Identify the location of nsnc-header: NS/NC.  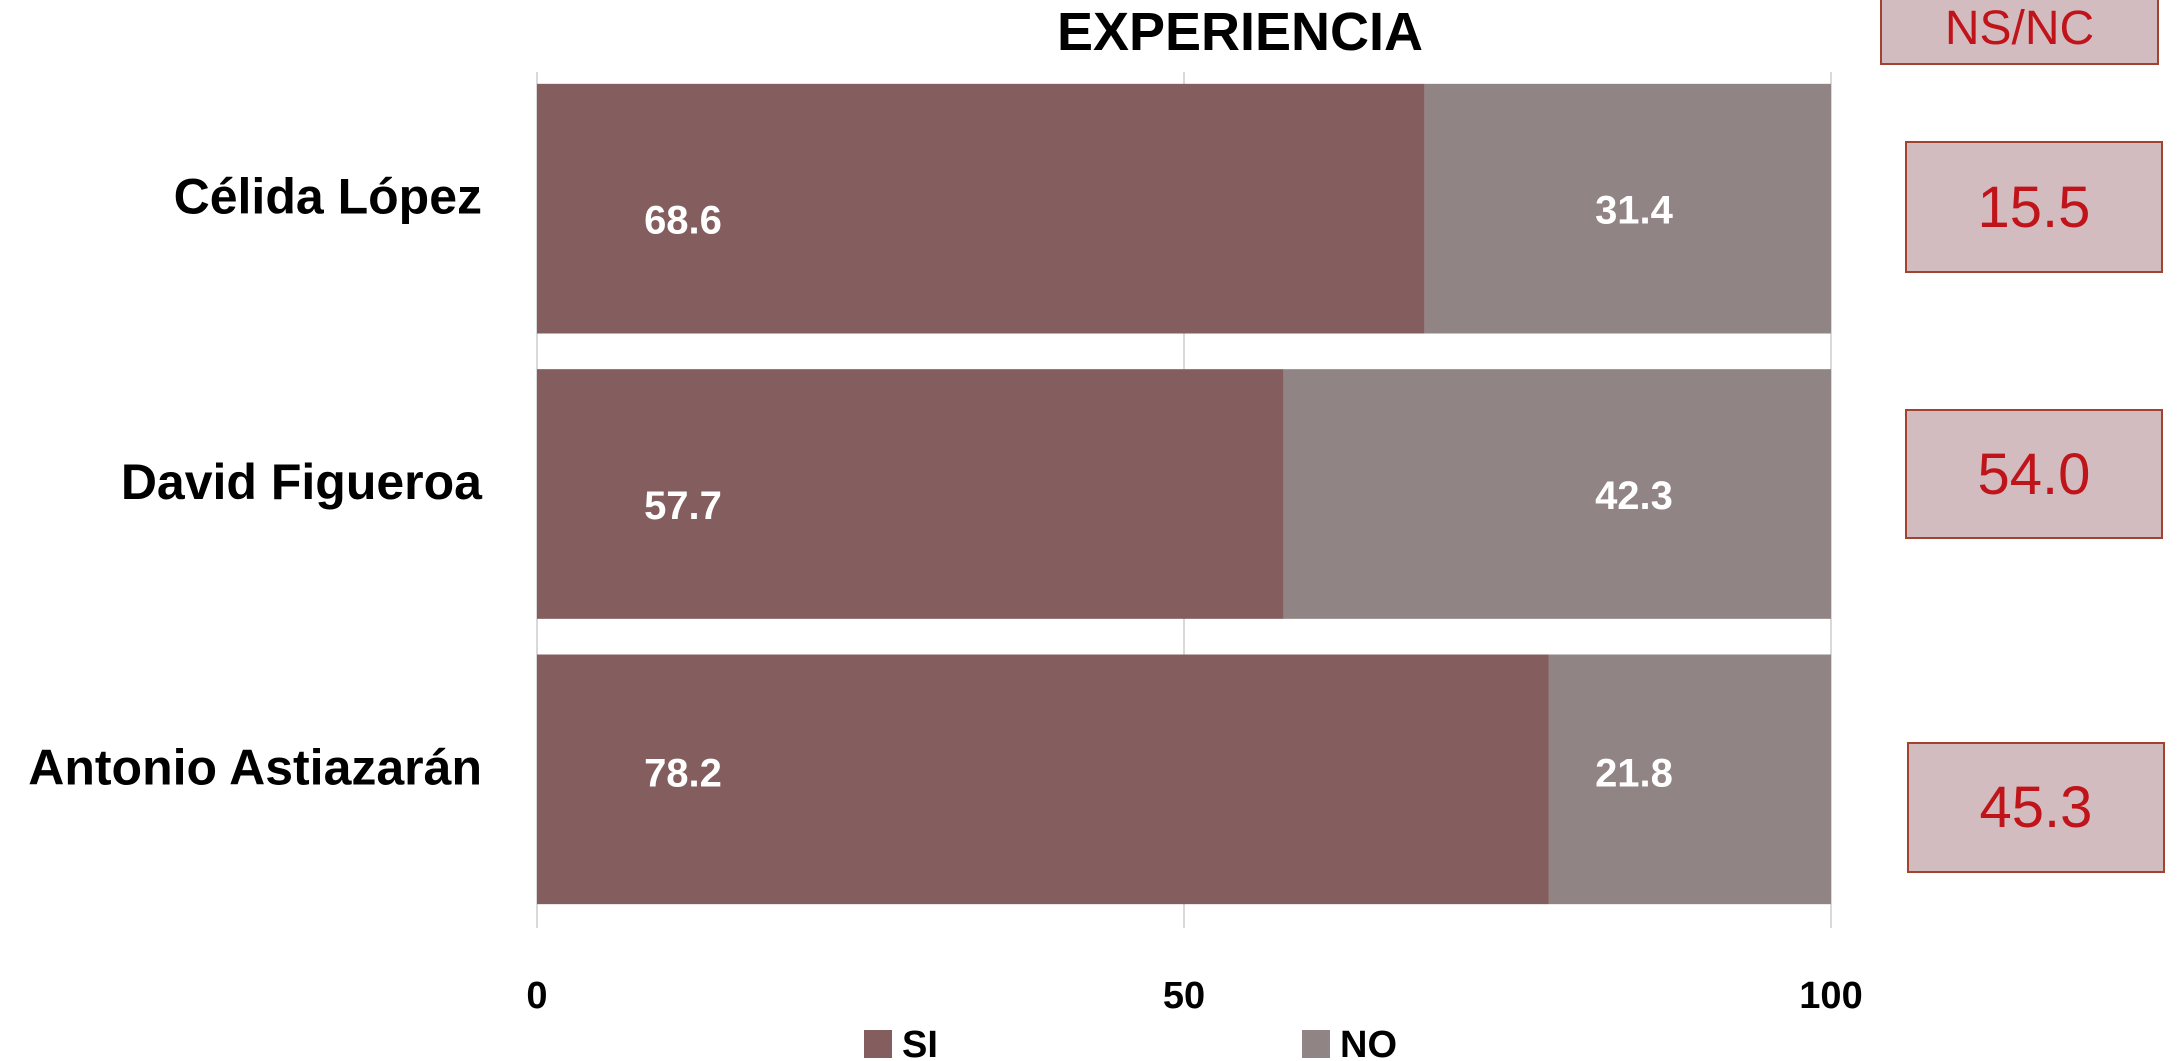
(2019, 32).